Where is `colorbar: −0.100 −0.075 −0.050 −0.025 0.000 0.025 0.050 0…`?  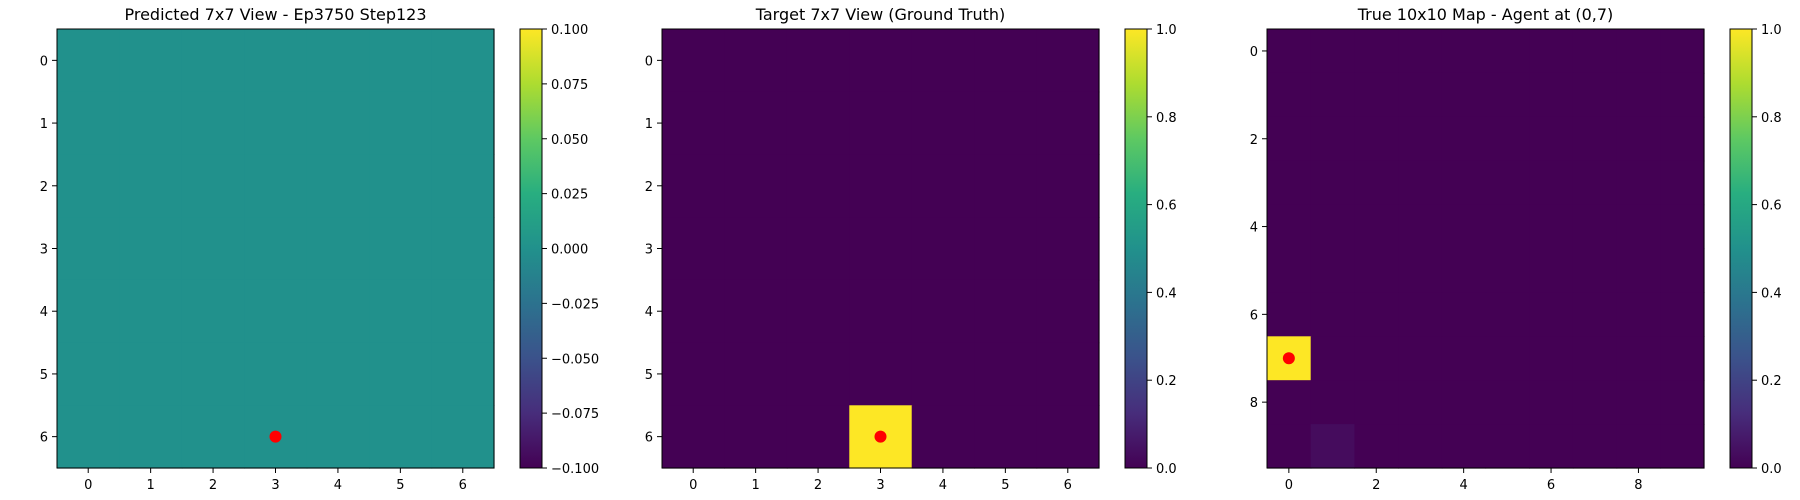 colorbar: −0.100 −0.075 −0.050 −0.025 0.000 0.025 0.050 0… is located at coordinates (559, 250).